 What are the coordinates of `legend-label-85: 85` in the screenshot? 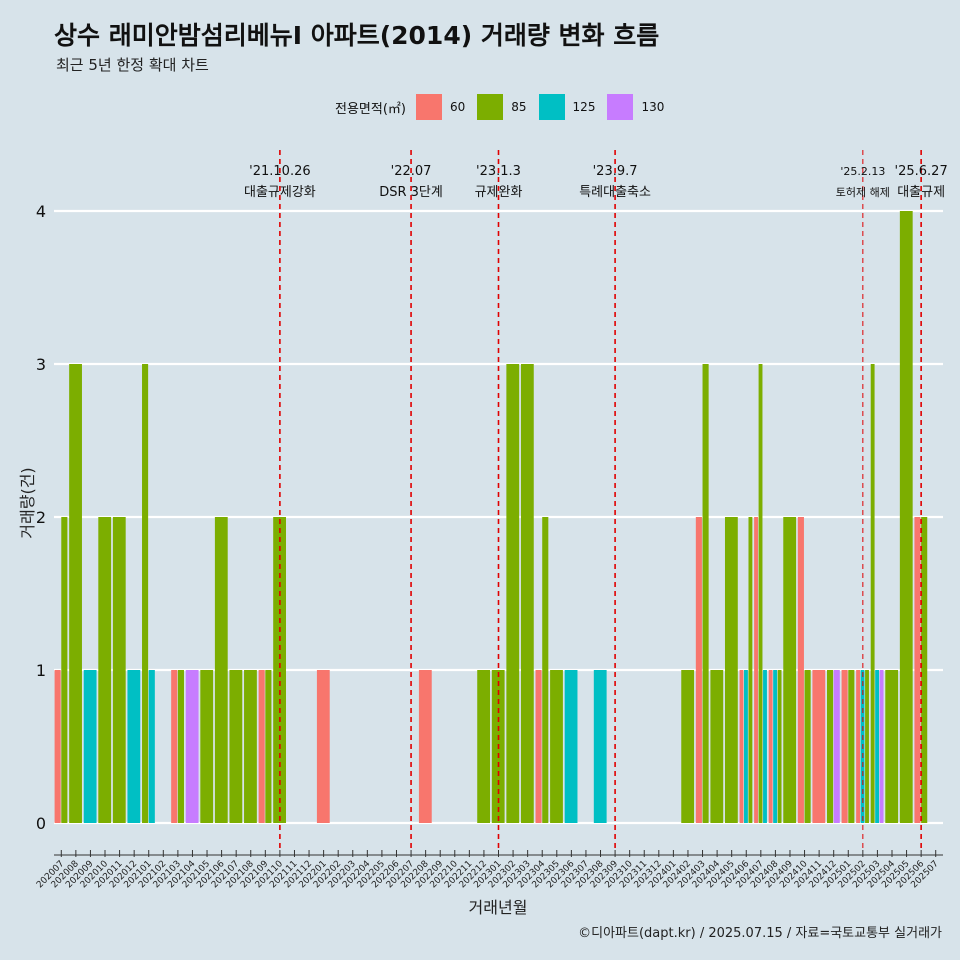 It's located at (519, 107).